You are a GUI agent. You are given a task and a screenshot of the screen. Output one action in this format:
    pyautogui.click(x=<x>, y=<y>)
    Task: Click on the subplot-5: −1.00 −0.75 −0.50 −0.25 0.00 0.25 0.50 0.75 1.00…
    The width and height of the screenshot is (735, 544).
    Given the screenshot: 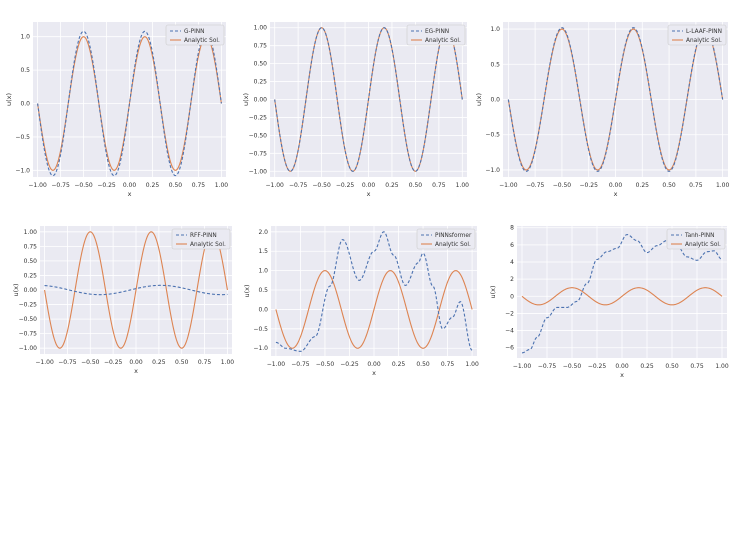 What is the action you would take?
    pyautogui.click(x=361, y=301)
    